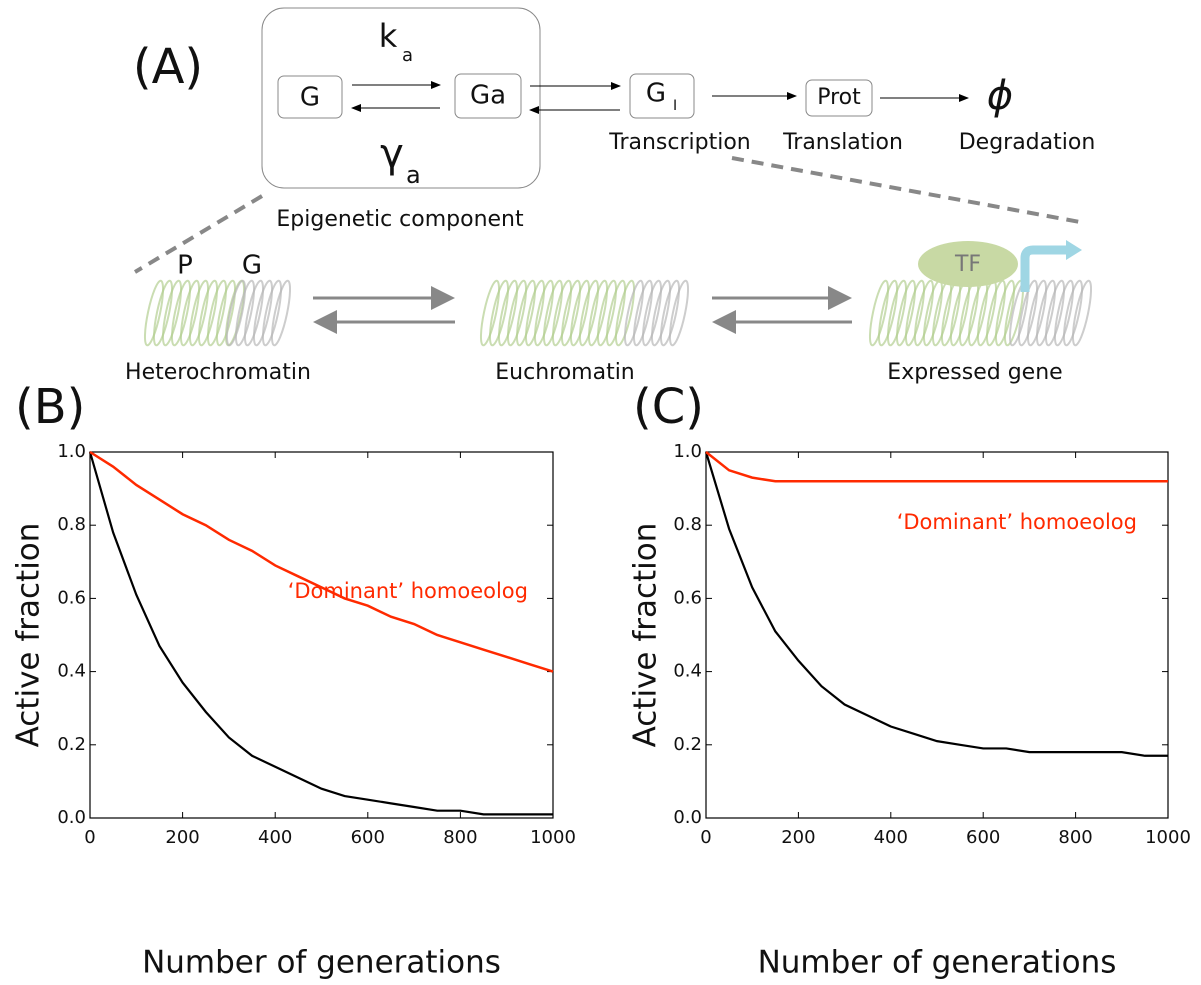  I want to click on y-tick-label: 0.8, so click(687, 524).